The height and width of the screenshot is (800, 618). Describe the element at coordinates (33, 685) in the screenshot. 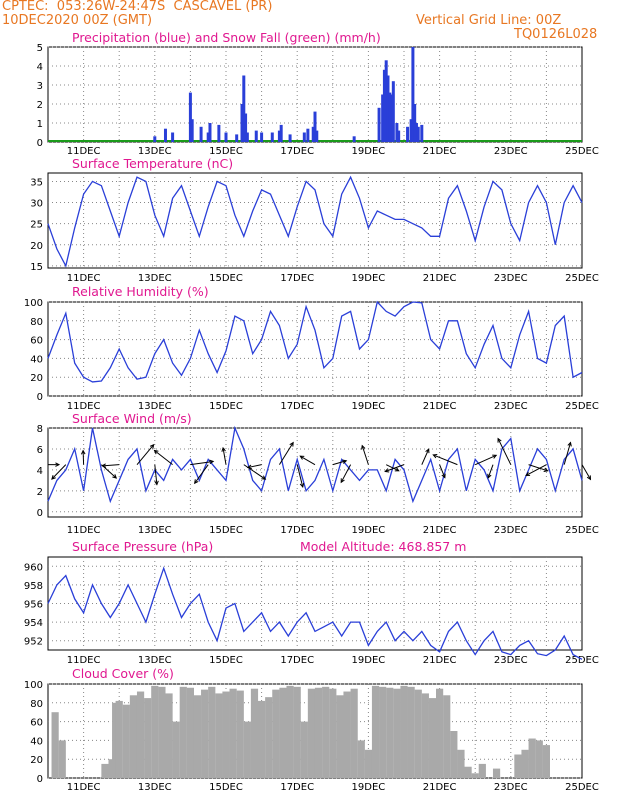

I see `y-tick-label: 100` at that location.